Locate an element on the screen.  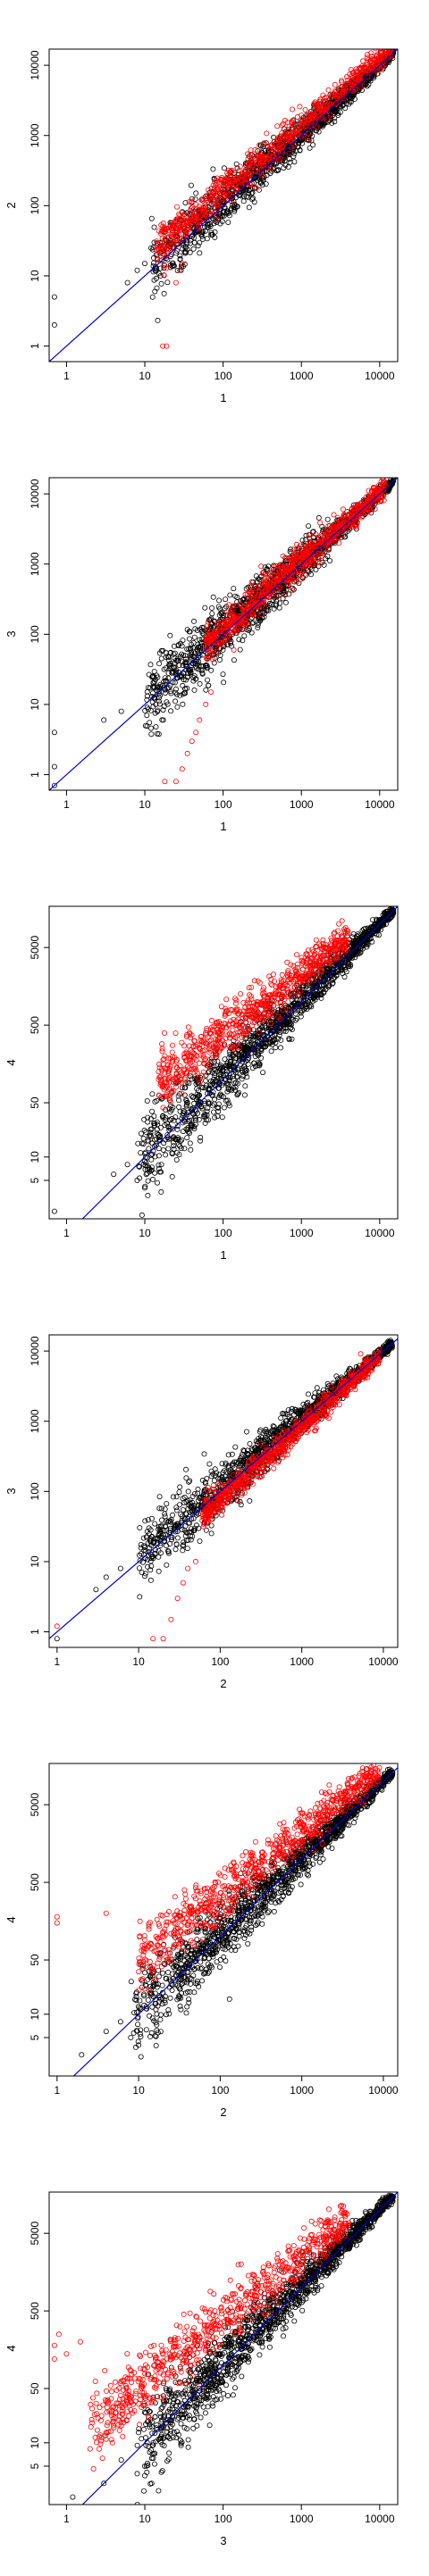
y-tick-label: 1 is located at coordinates (35, 346).